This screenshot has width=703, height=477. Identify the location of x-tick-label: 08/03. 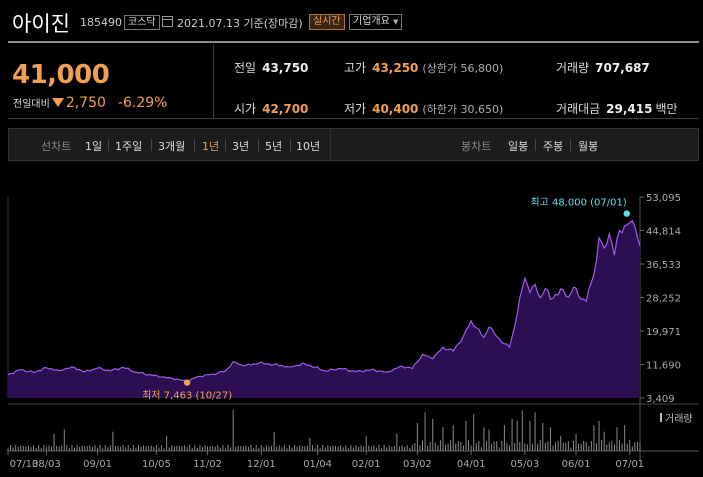
(46, 464).